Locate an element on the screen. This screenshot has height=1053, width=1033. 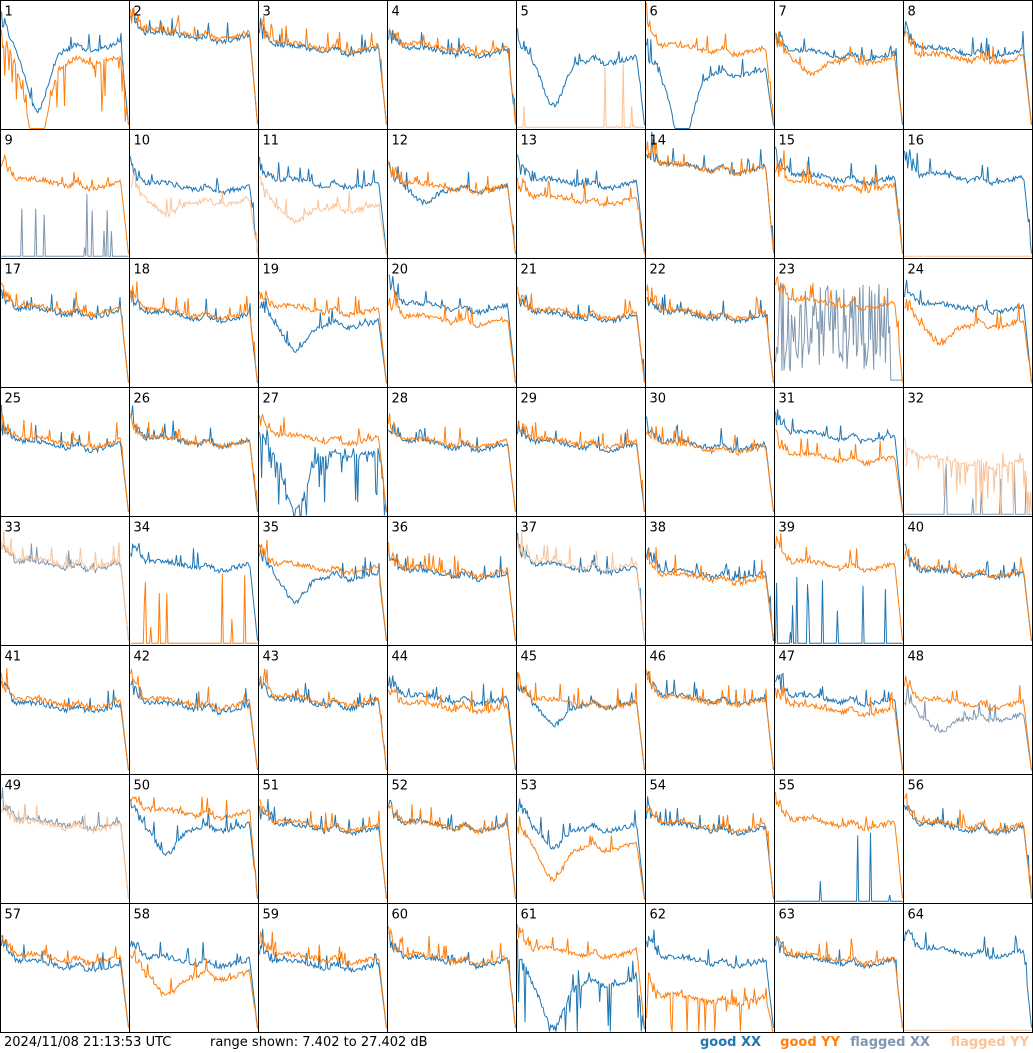
panel-label: 48 is located at coordinates (916, 657).